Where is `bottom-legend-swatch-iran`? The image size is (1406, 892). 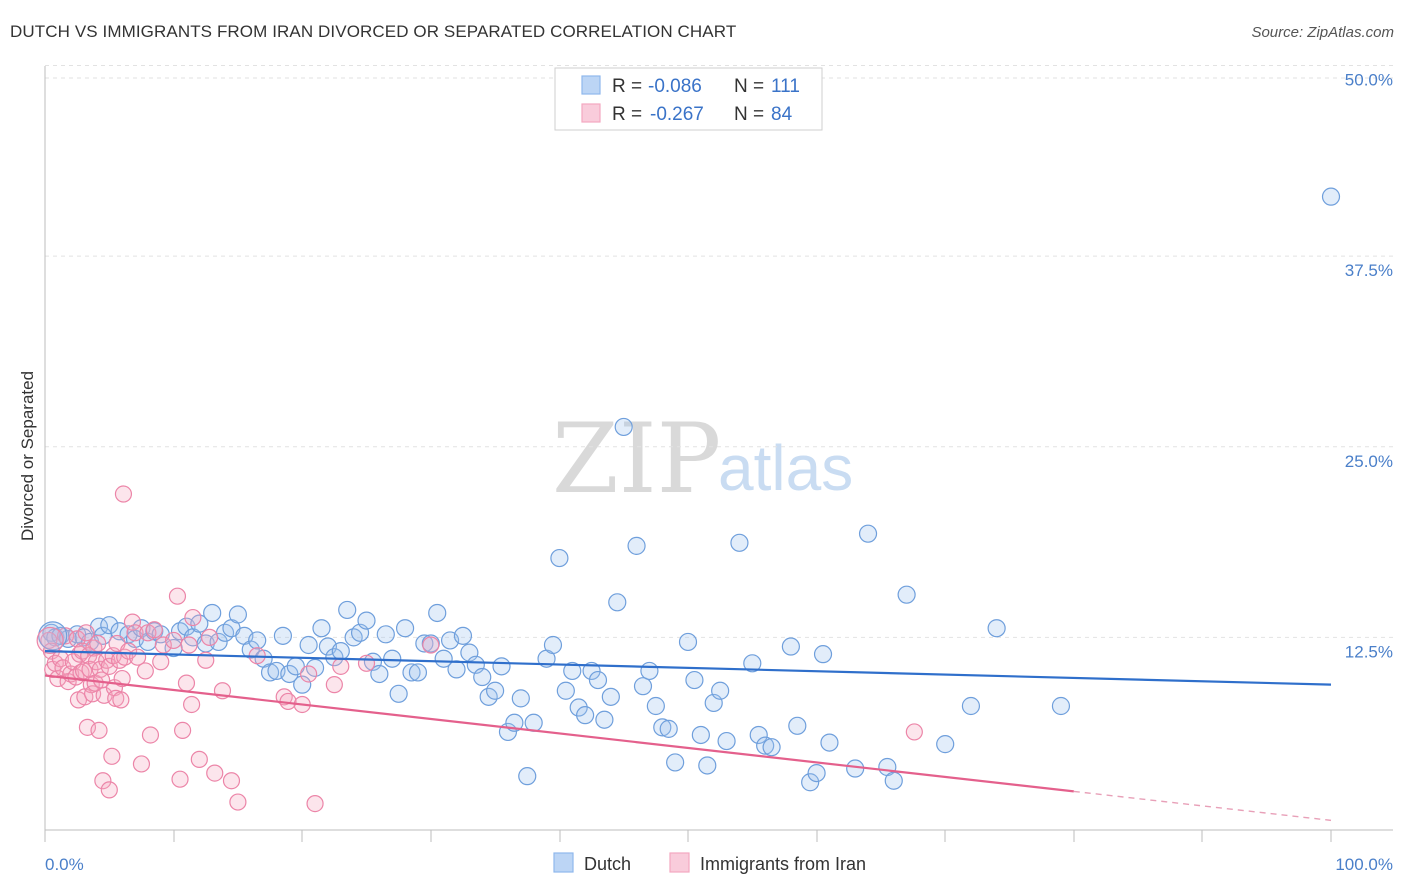 bottom-legend-swatch-iran is located at coordinates (679, 862).